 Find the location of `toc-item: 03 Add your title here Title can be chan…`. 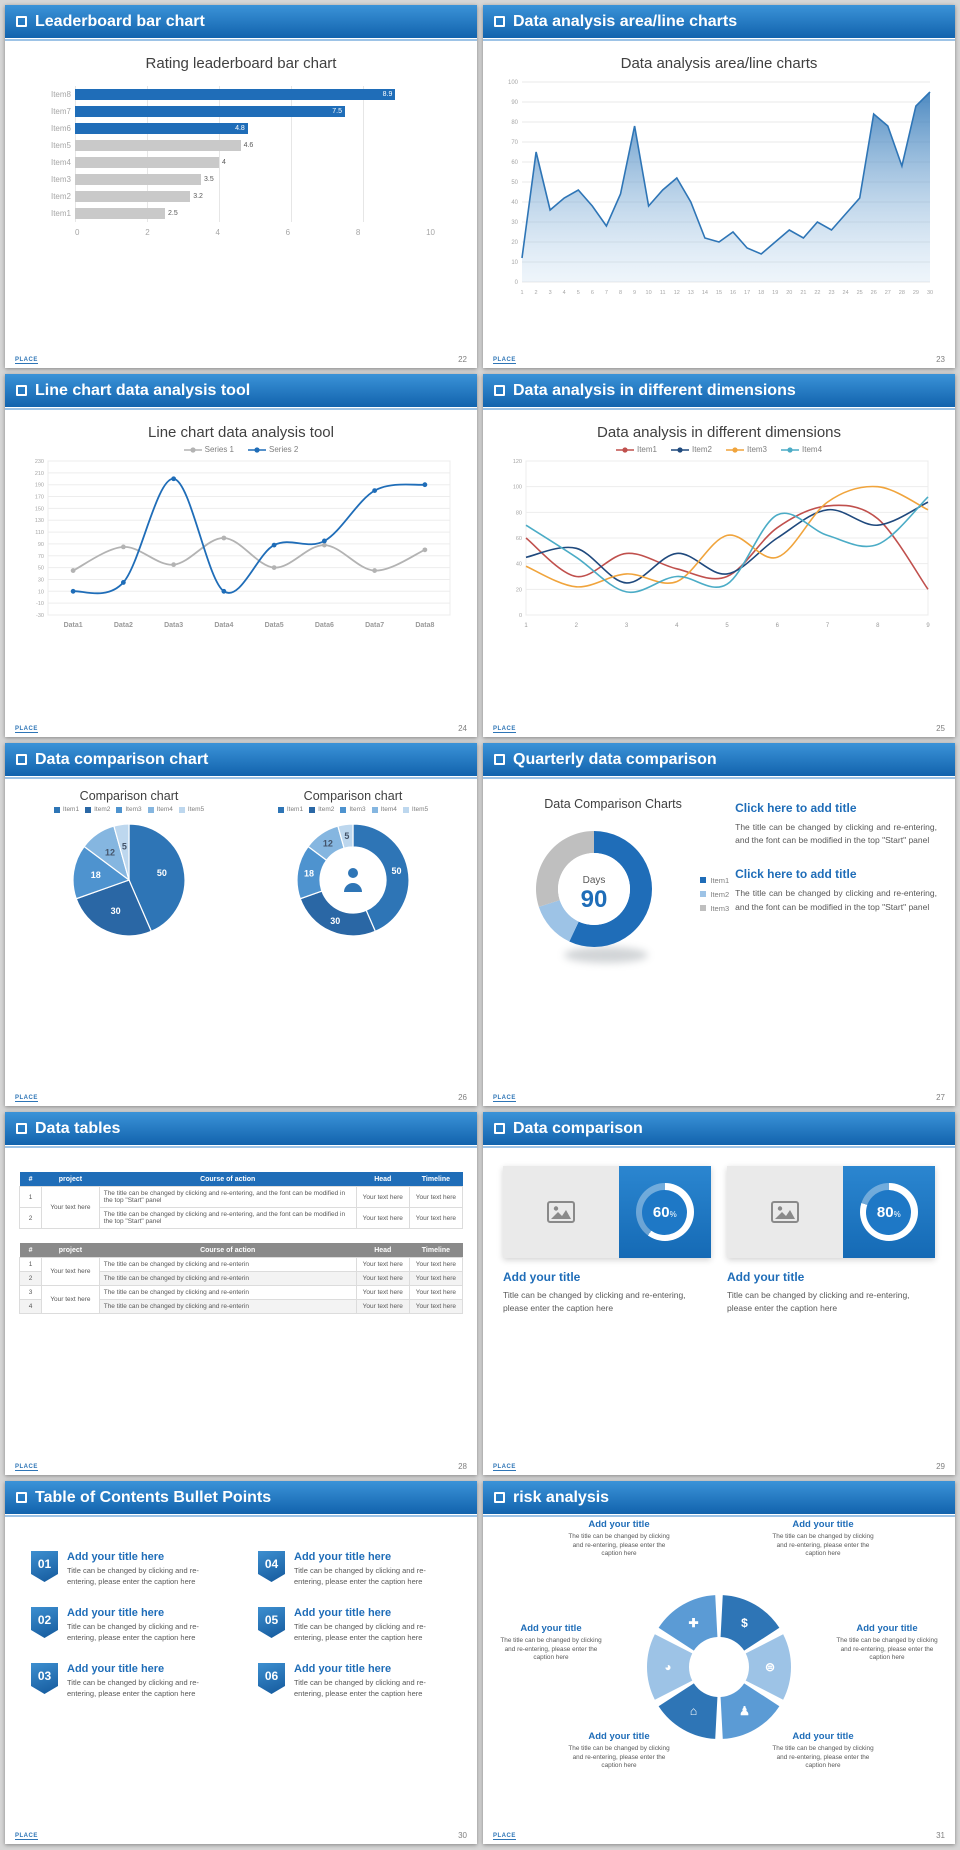

toc-item: 03 Add your title here Title can be chan… is located at coordinates (127, 1681).